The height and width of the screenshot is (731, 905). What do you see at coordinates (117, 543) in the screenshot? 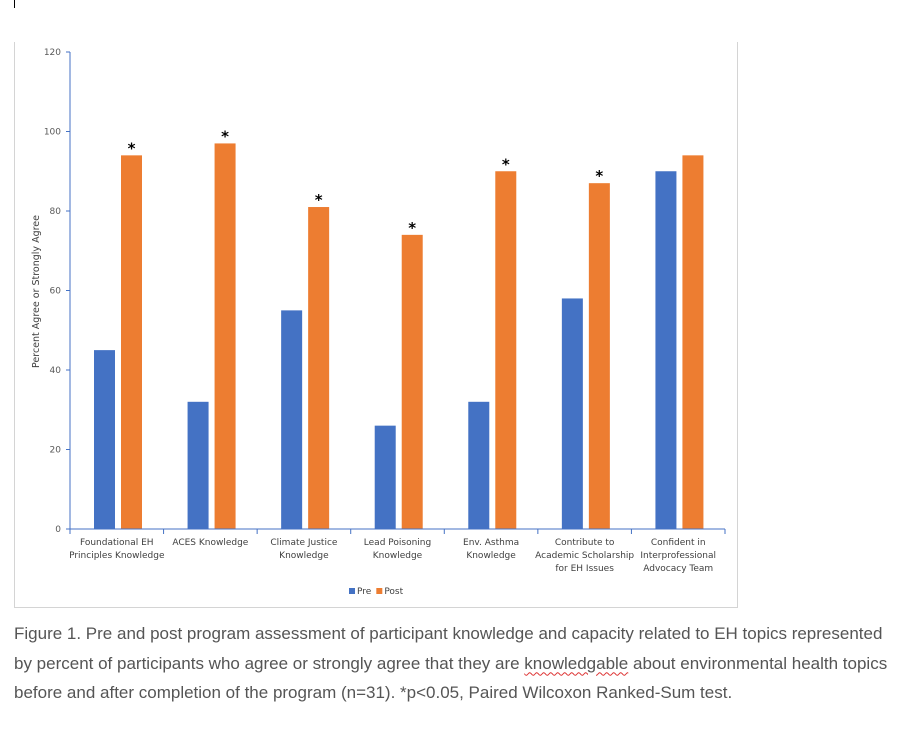
I see `x-category-label: Foundational EH` at bounding box center [117, 543].